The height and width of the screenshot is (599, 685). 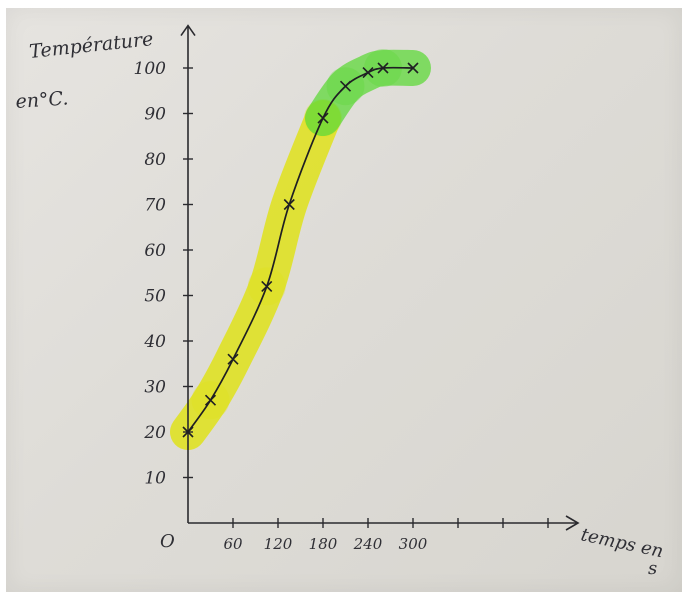 What do you see at coordinates (368, 544) in the screenshot?
I see `x-tick-label: 240` at bounding box center [368, 544].